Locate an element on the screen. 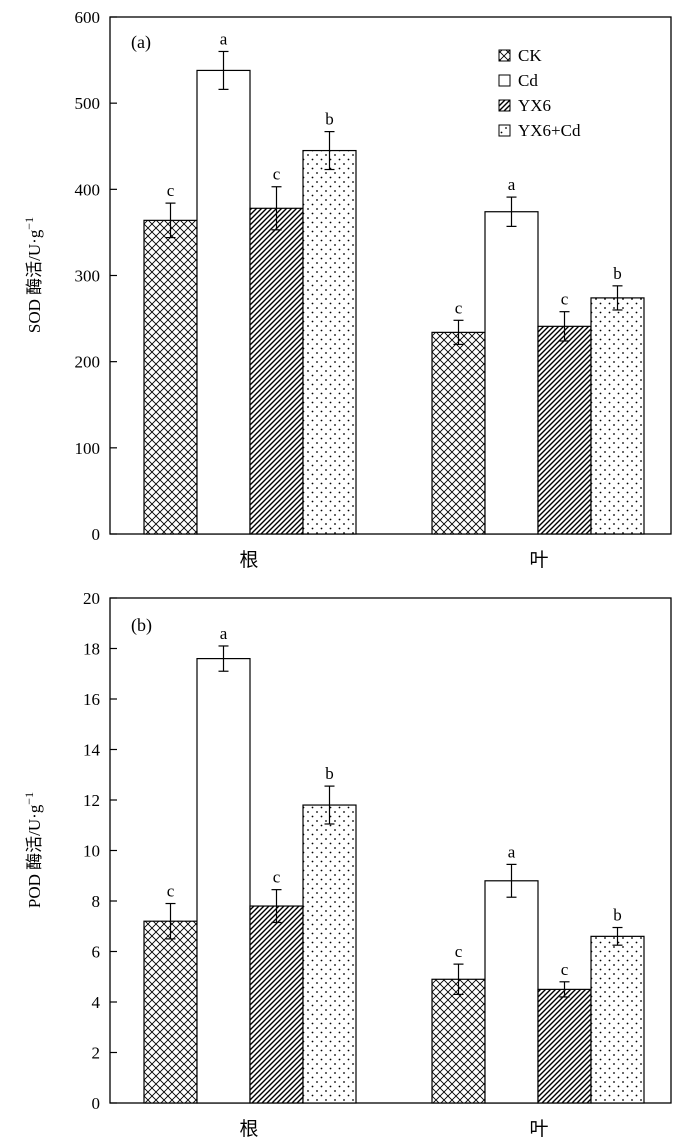  legend-item-ck: CK is located at coordinates (520, 55).